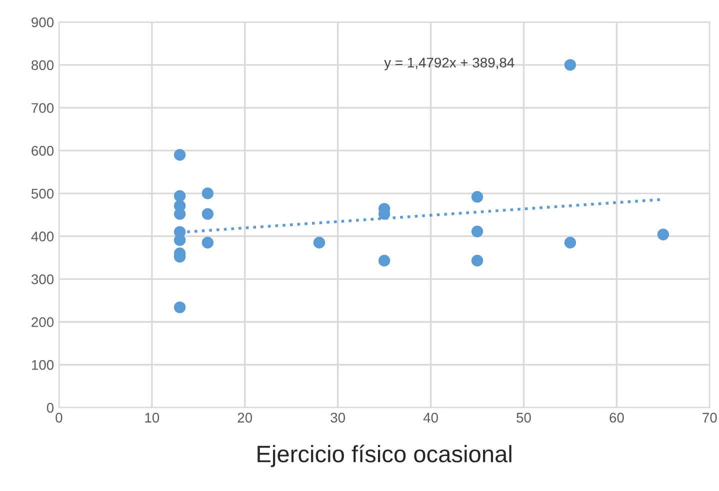 The image size is (719, 491). What do you see at coordinates (43, 22) in the screenshot?
I see `y-tick-label: 900` at bounding box center [43, 22].